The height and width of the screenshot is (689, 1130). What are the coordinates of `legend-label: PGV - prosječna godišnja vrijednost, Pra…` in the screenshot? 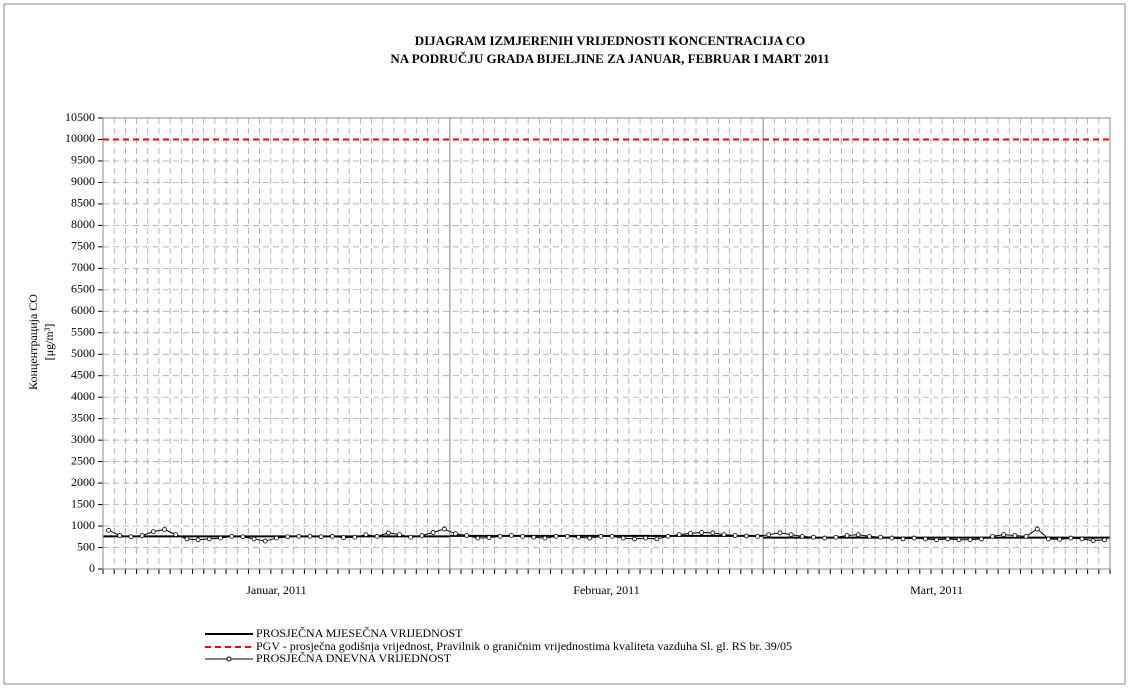 It's located at (524, 646).